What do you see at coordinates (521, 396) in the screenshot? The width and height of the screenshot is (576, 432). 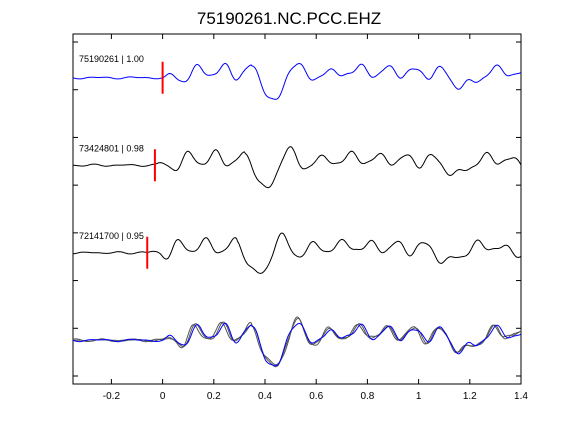 I see `x-tick-label: 1.4` at bounding box center [521, 396].